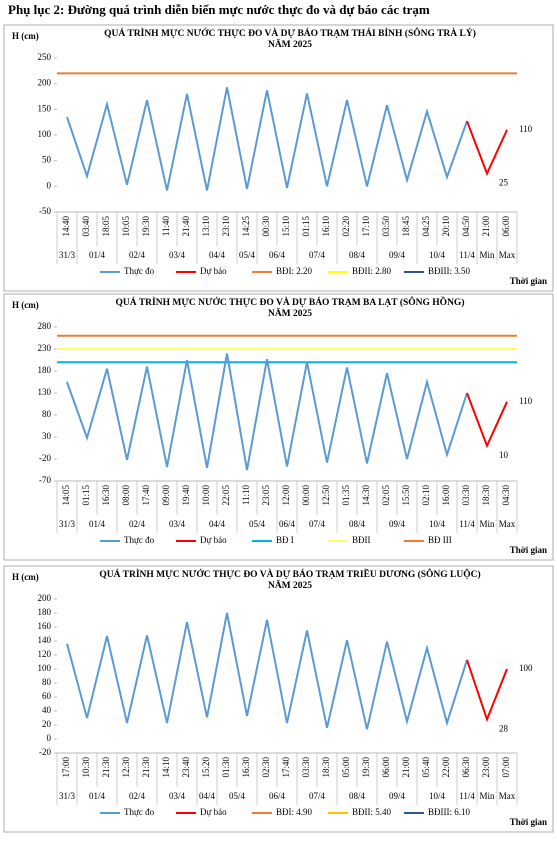 This screenshot has width=557, height=842. I want to click on y-tick-label: 100, so click(45, 134).